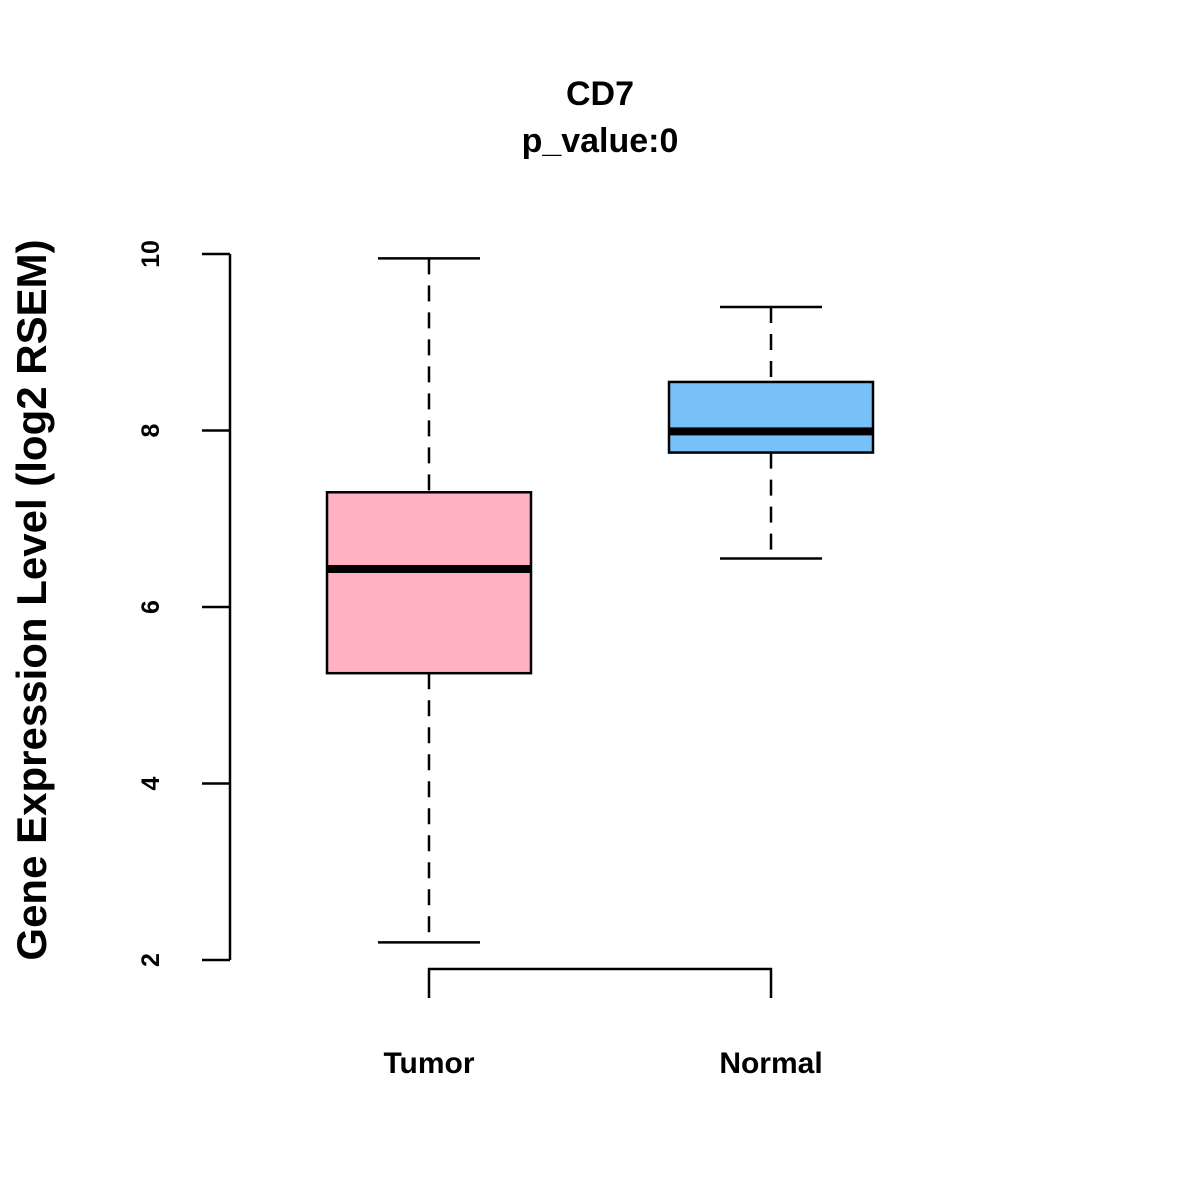 This screenshot has height=1200, width=1200. I want to click on y-tick-label: 2, so click(151, 960).